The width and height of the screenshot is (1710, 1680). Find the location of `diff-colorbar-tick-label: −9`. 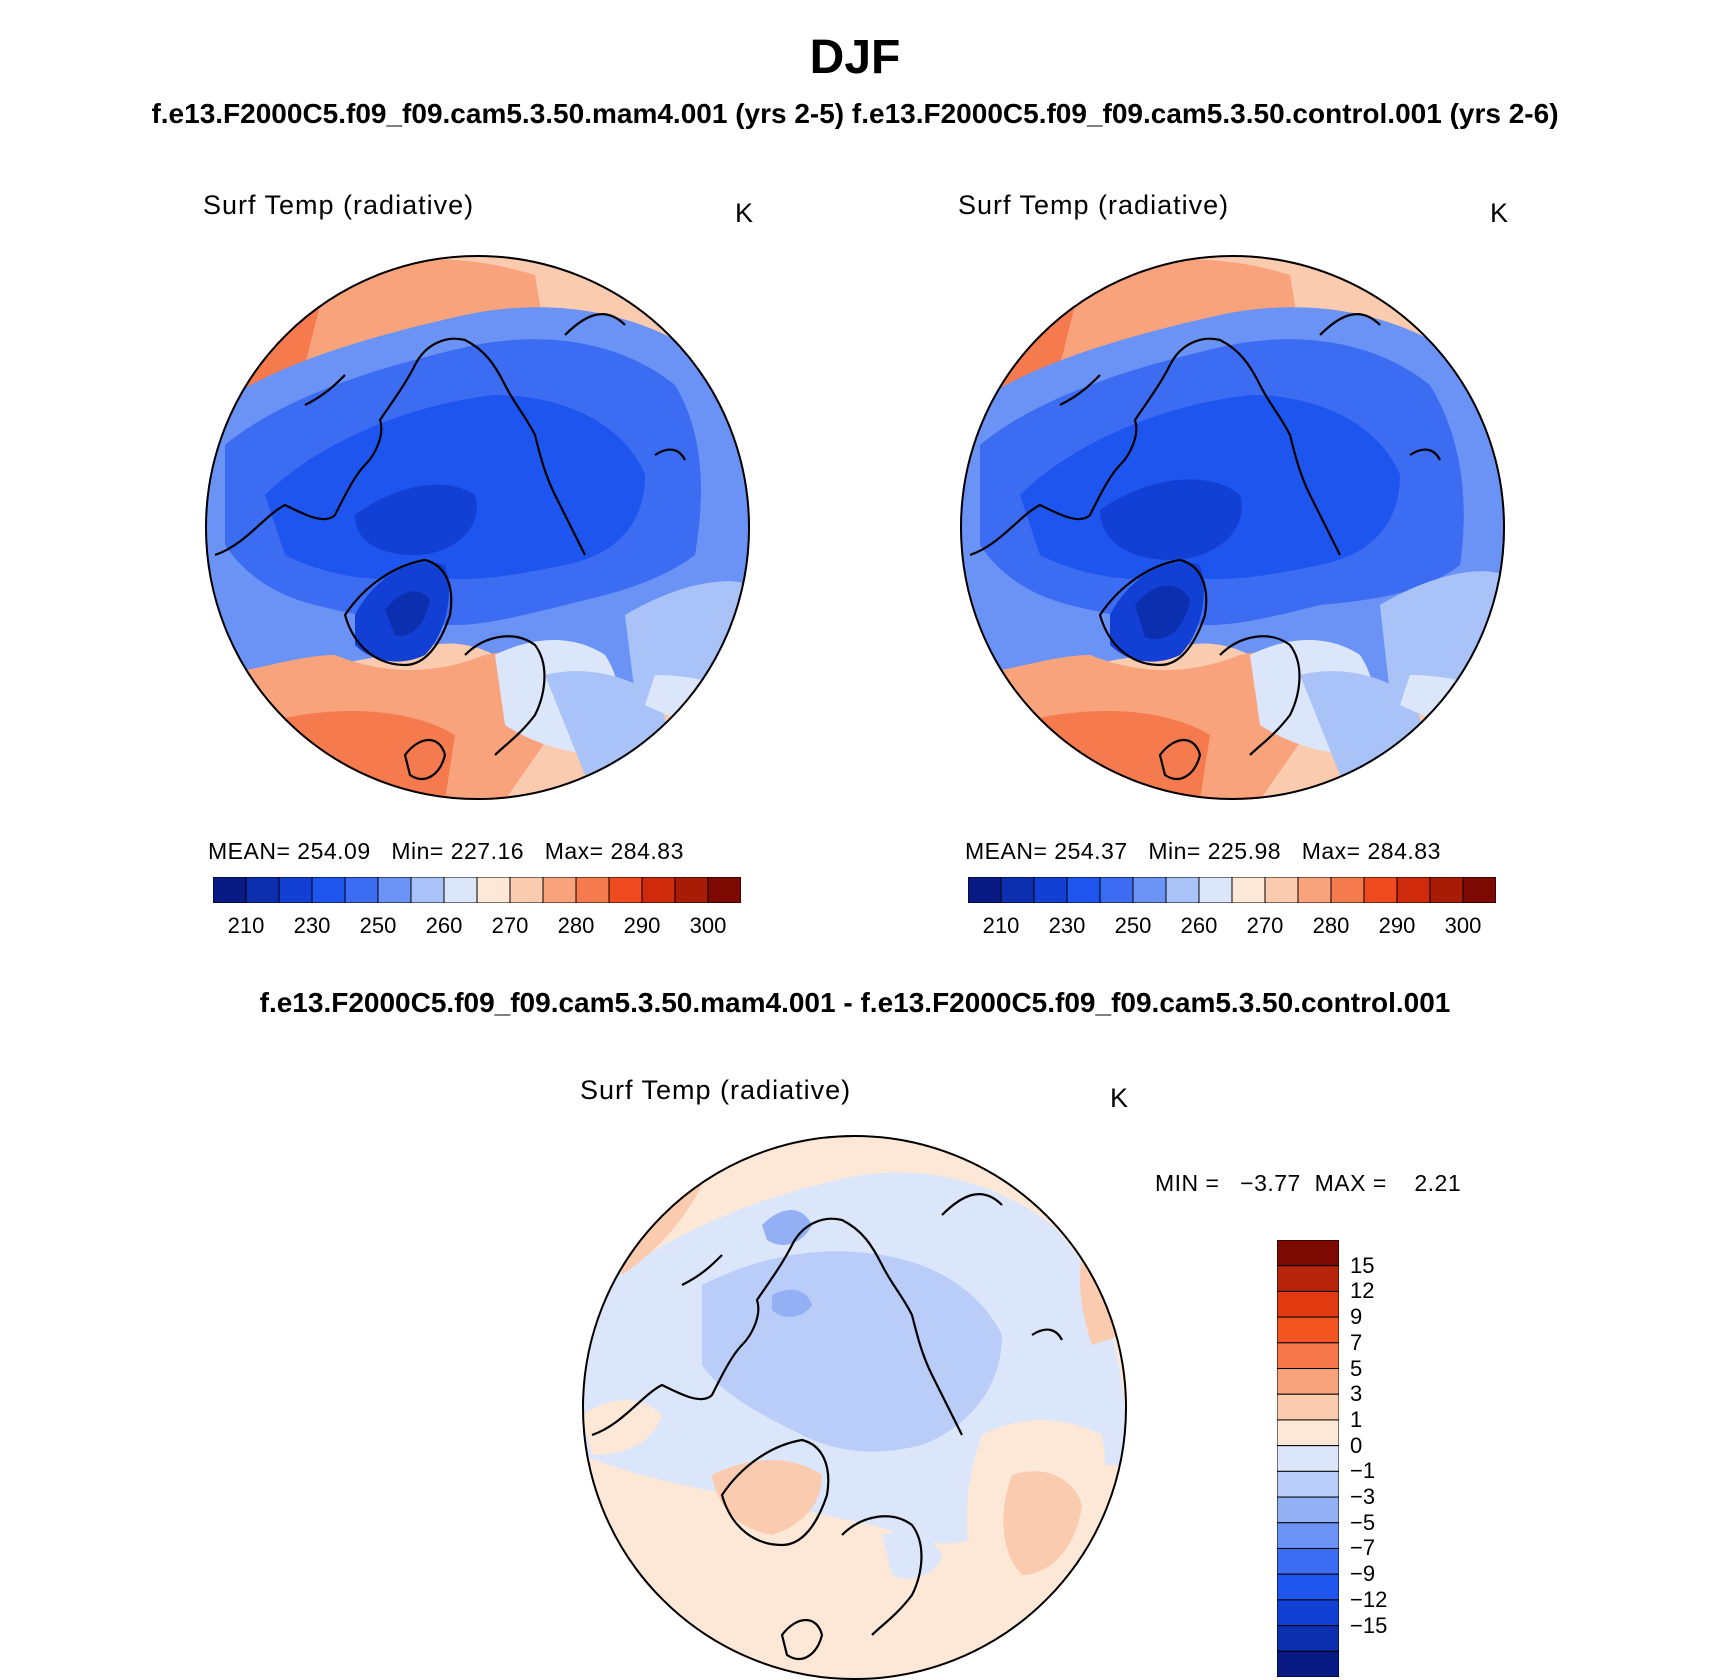

diff-colorbar-tick-label: −9 is located at coordinates (1363, 1574).